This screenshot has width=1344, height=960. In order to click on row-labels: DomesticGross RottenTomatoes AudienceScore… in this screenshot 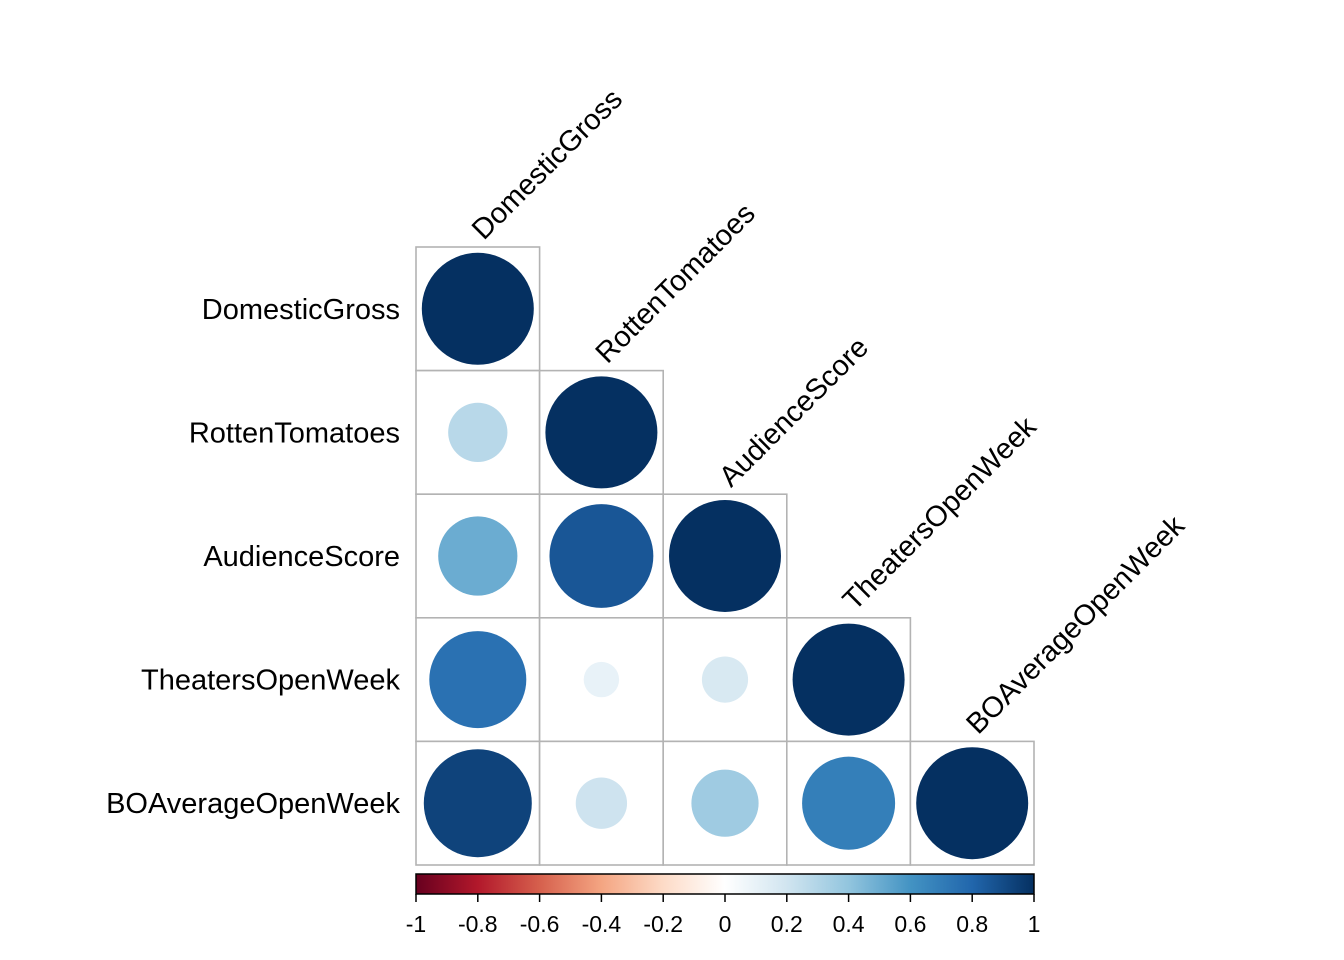, I will do `click(253, 557)`.